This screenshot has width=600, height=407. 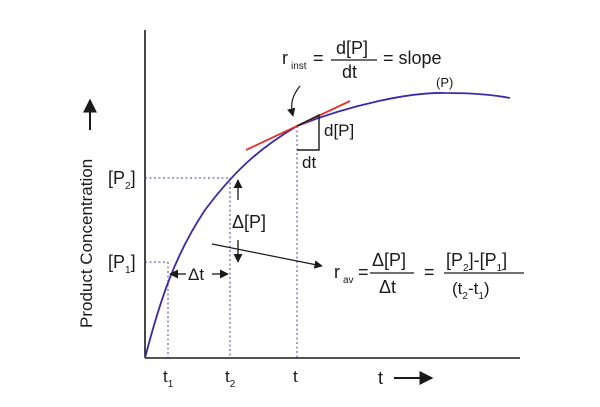 What do you see at coordinates (339, 130) in the screenshot?
I see `tangent-dp-label: d[P]` at bounding box center [339, 130].